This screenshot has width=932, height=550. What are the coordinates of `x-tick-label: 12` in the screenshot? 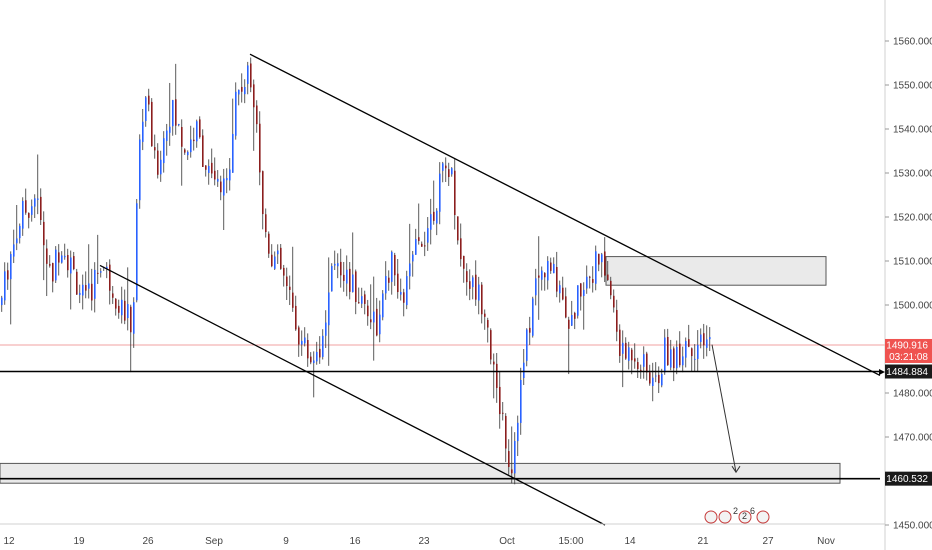 It's located at (9, 541).